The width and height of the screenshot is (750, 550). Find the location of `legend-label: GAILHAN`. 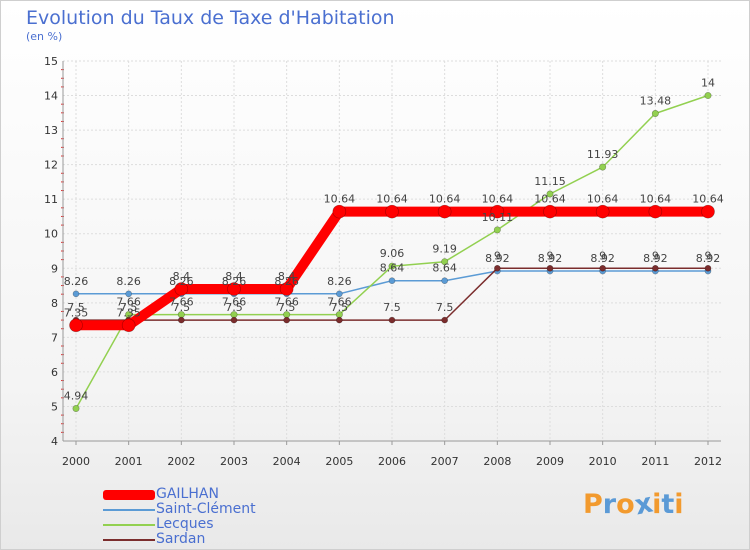

legend-label: GAILHAN is located at coordinates (187, 494).